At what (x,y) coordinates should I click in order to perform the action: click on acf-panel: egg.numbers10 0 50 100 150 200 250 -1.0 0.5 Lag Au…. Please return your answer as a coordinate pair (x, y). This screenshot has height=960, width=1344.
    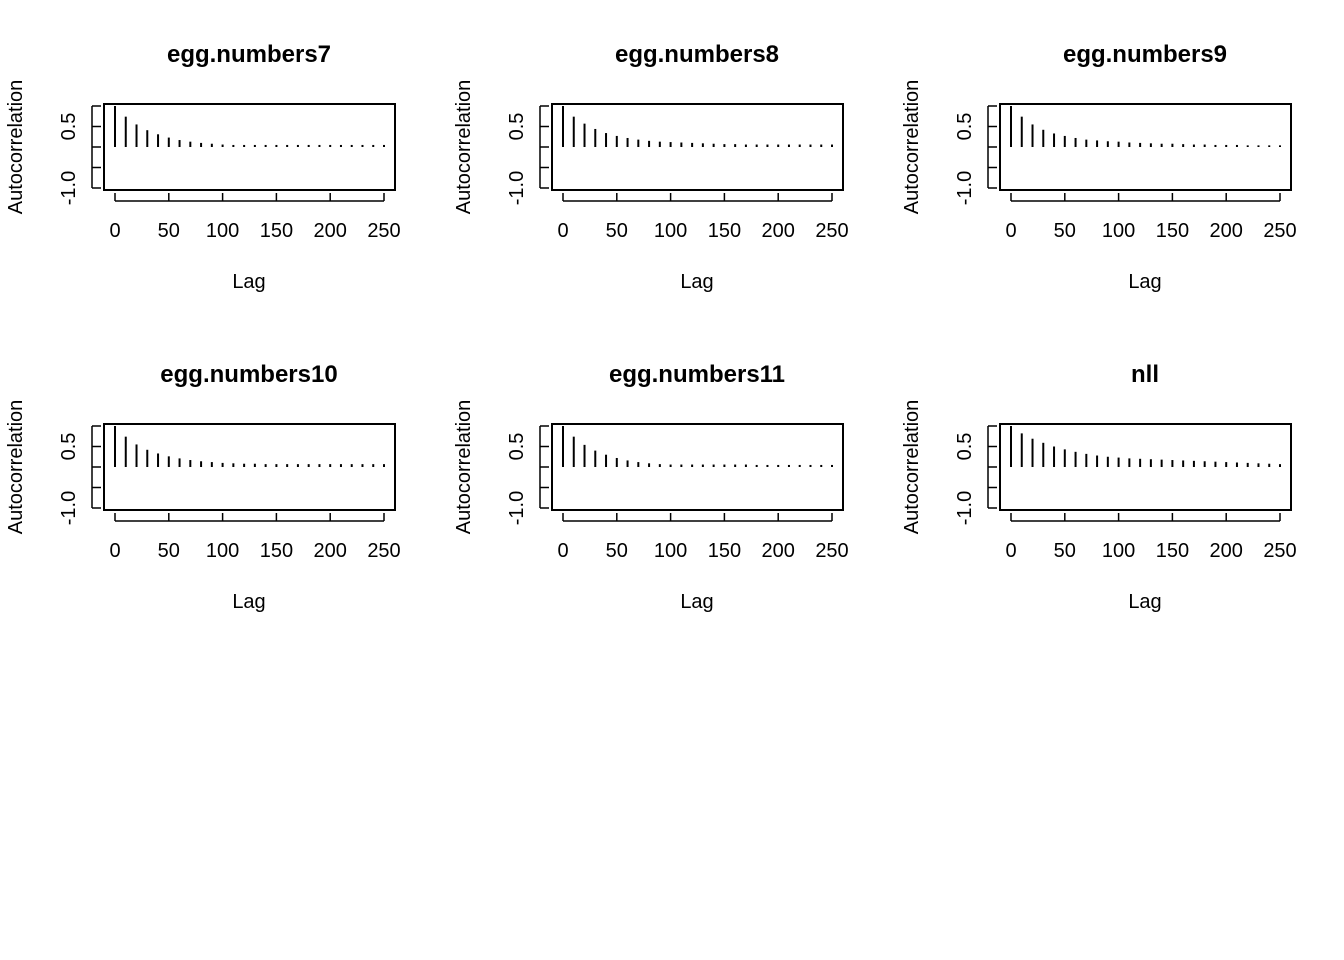
    Looking at the image, I should click on (203, 487).